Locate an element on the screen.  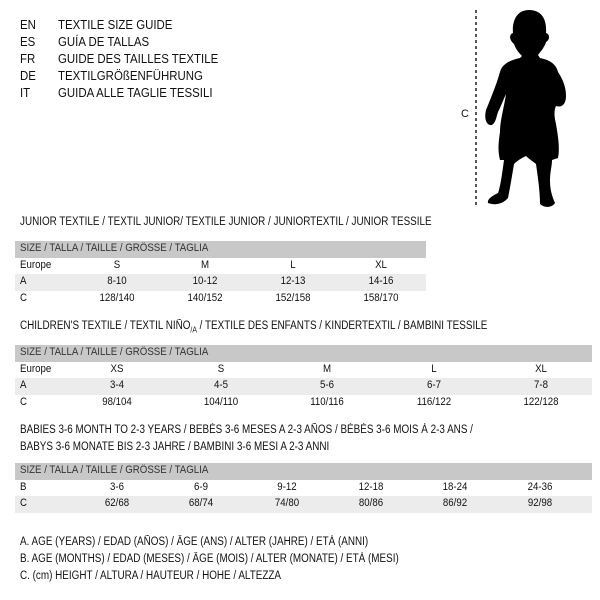
table-cell: 12-13 is located at coordinates (293, 281).